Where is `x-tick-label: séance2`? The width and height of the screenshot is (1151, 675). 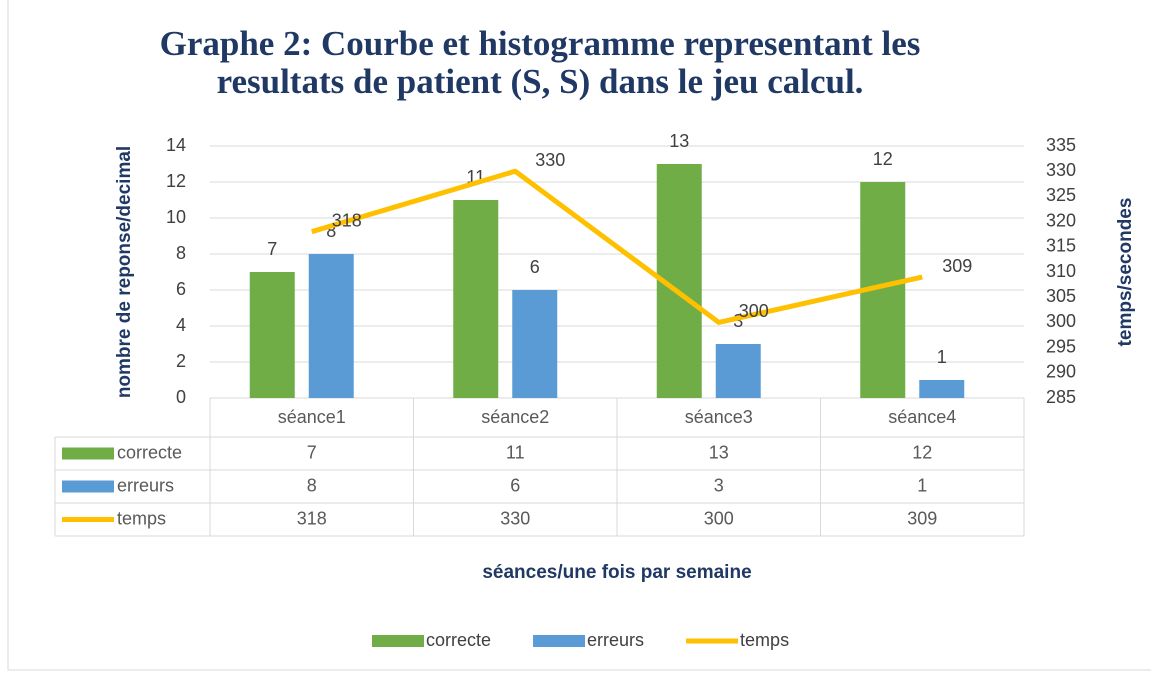 x-tick-label: séance2 is located at coordinates (515, 417).